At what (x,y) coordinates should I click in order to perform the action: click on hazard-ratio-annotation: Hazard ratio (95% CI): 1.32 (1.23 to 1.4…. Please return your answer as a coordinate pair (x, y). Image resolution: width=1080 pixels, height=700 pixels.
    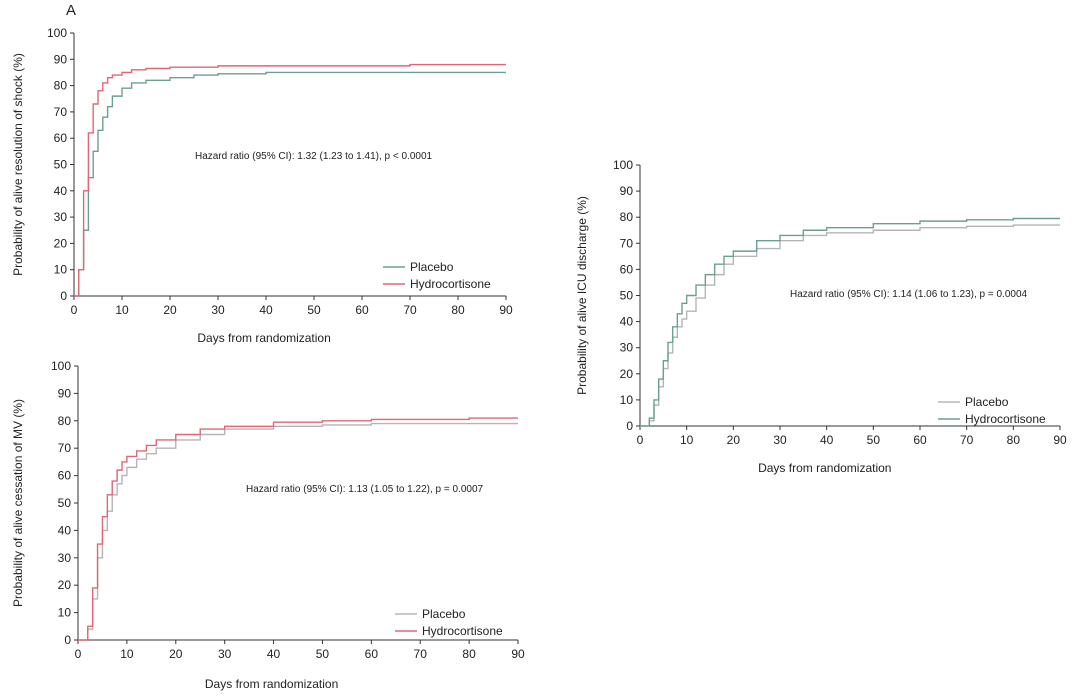
    Looking at the image, I should click on (314, 156).